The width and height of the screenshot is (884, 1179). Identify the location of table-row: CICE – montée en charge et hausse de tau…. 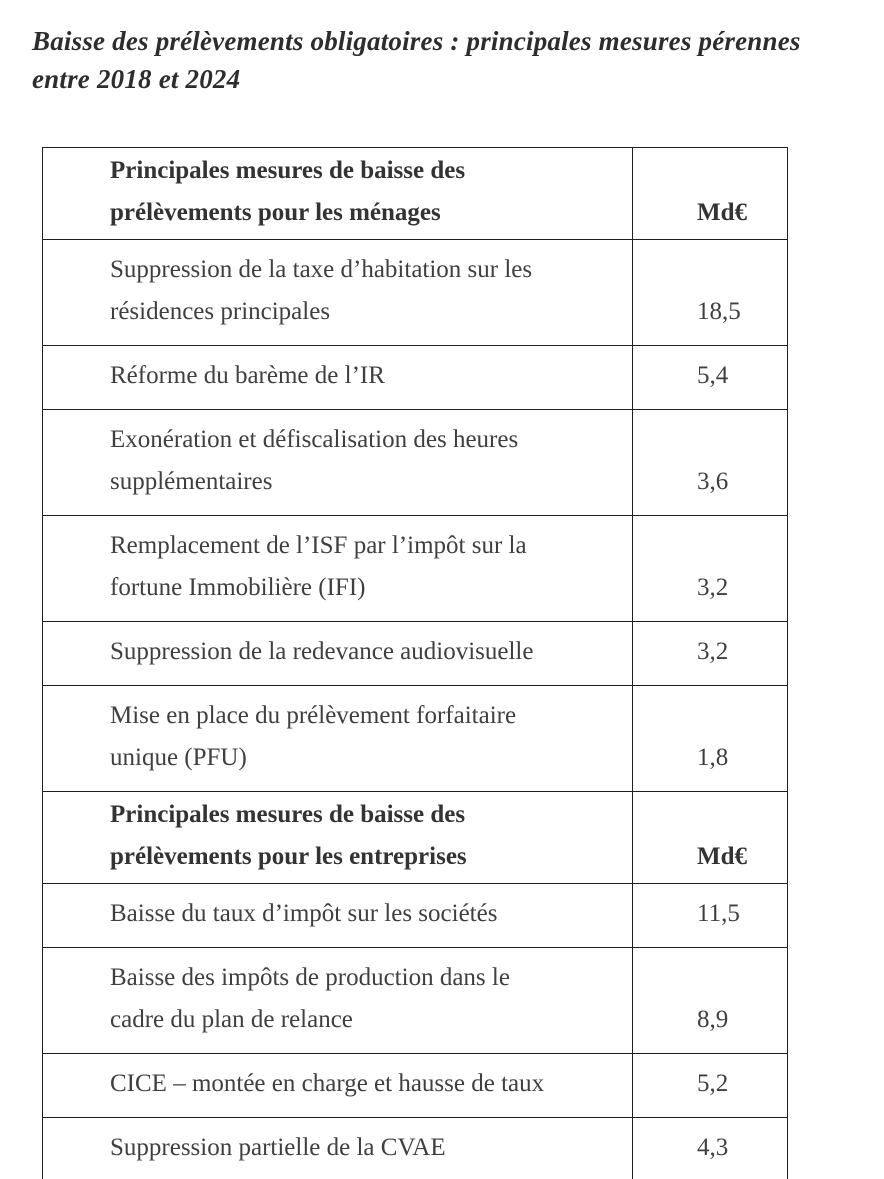
(415, 1085).